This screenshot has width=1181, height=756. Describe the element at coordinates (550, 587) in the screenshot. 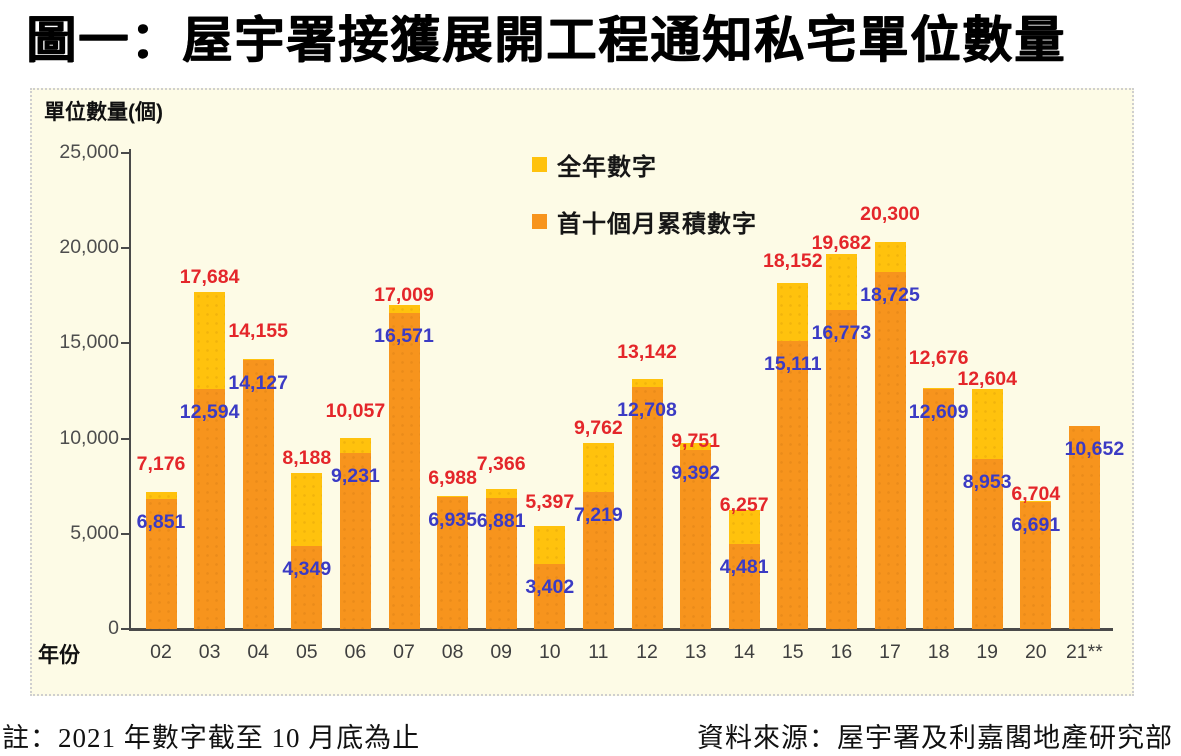

I see `ten-month-value-label: 3,402` at that location.